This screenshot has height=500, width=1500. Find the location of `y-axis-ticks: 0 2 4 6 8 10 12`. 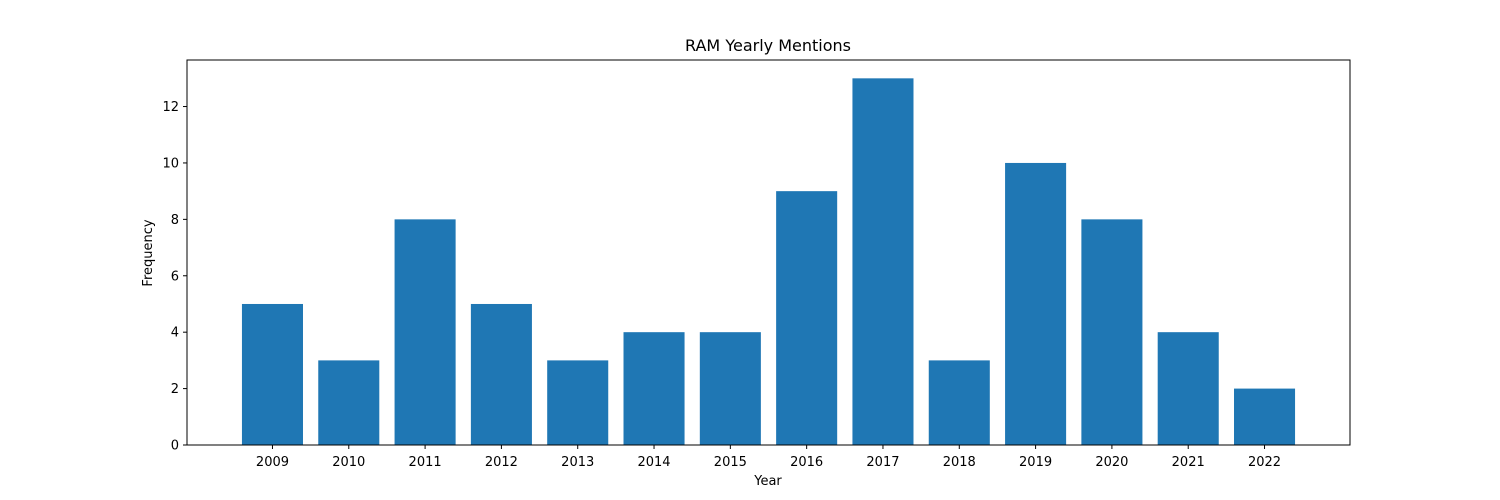

y-axis-ticks: 0 2 4 6 8 10 12 is located at coordinates (174, 277).